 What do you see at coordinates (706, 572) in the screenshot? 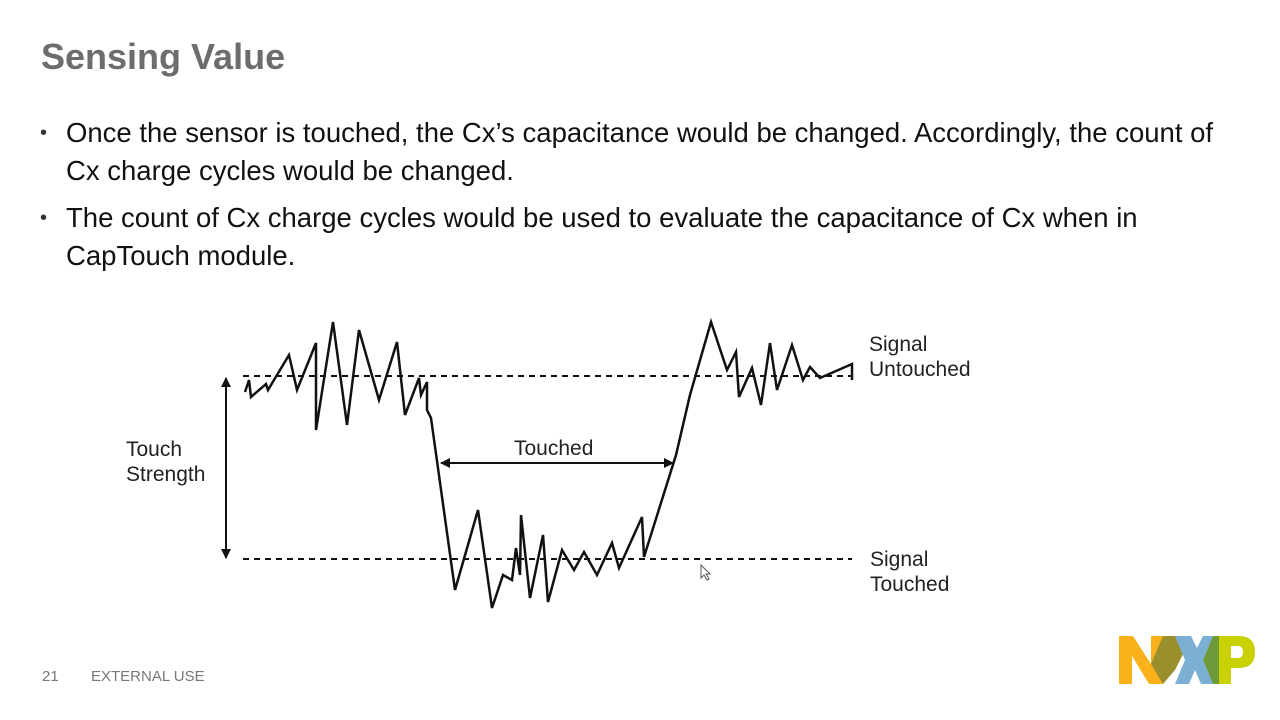
I see `mouse-cursor-icon` at bounding box center [706, 572].